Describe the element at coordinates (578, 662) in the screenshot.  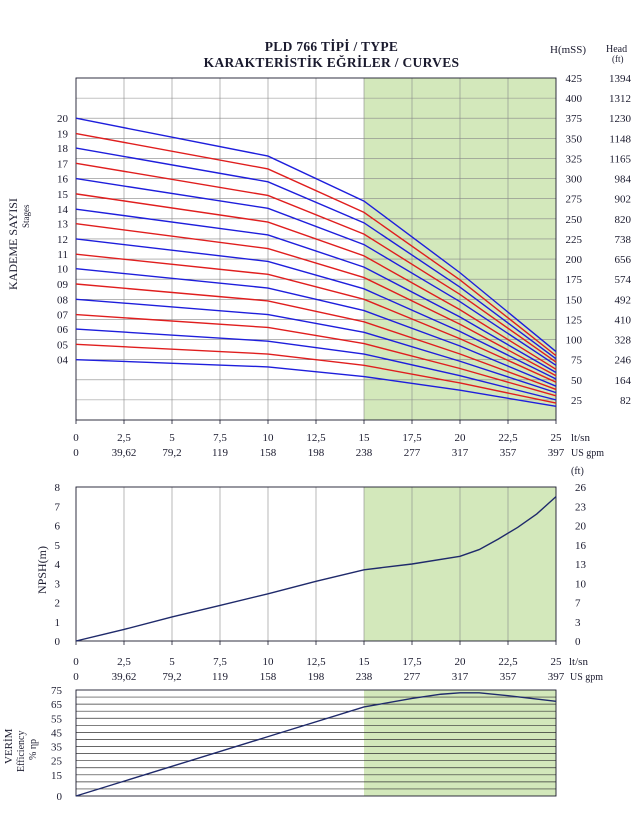
I see `x-unit-lt: lt/sn` at that location.